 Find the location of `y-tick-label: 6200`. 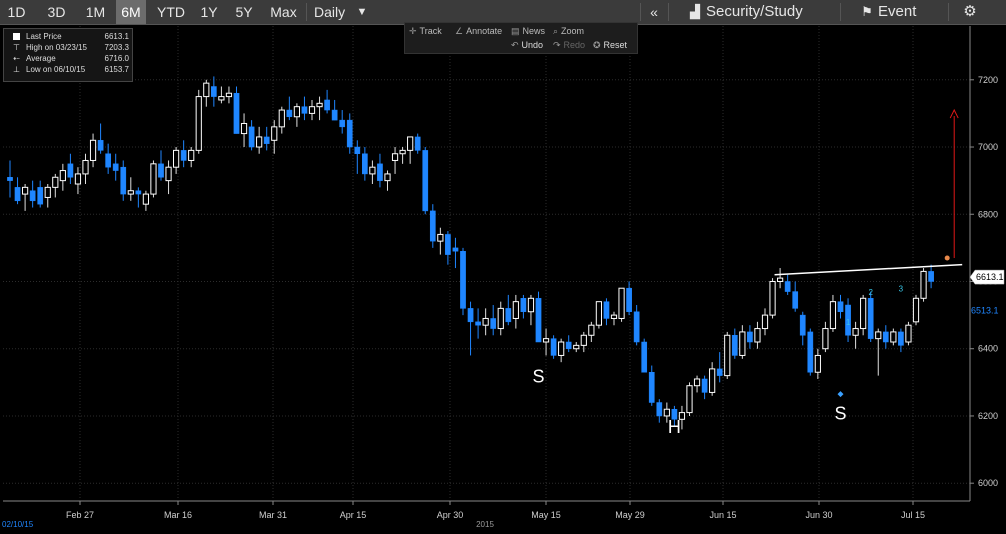

y-tick-label: 6200 is located at coordinates (988, 416).